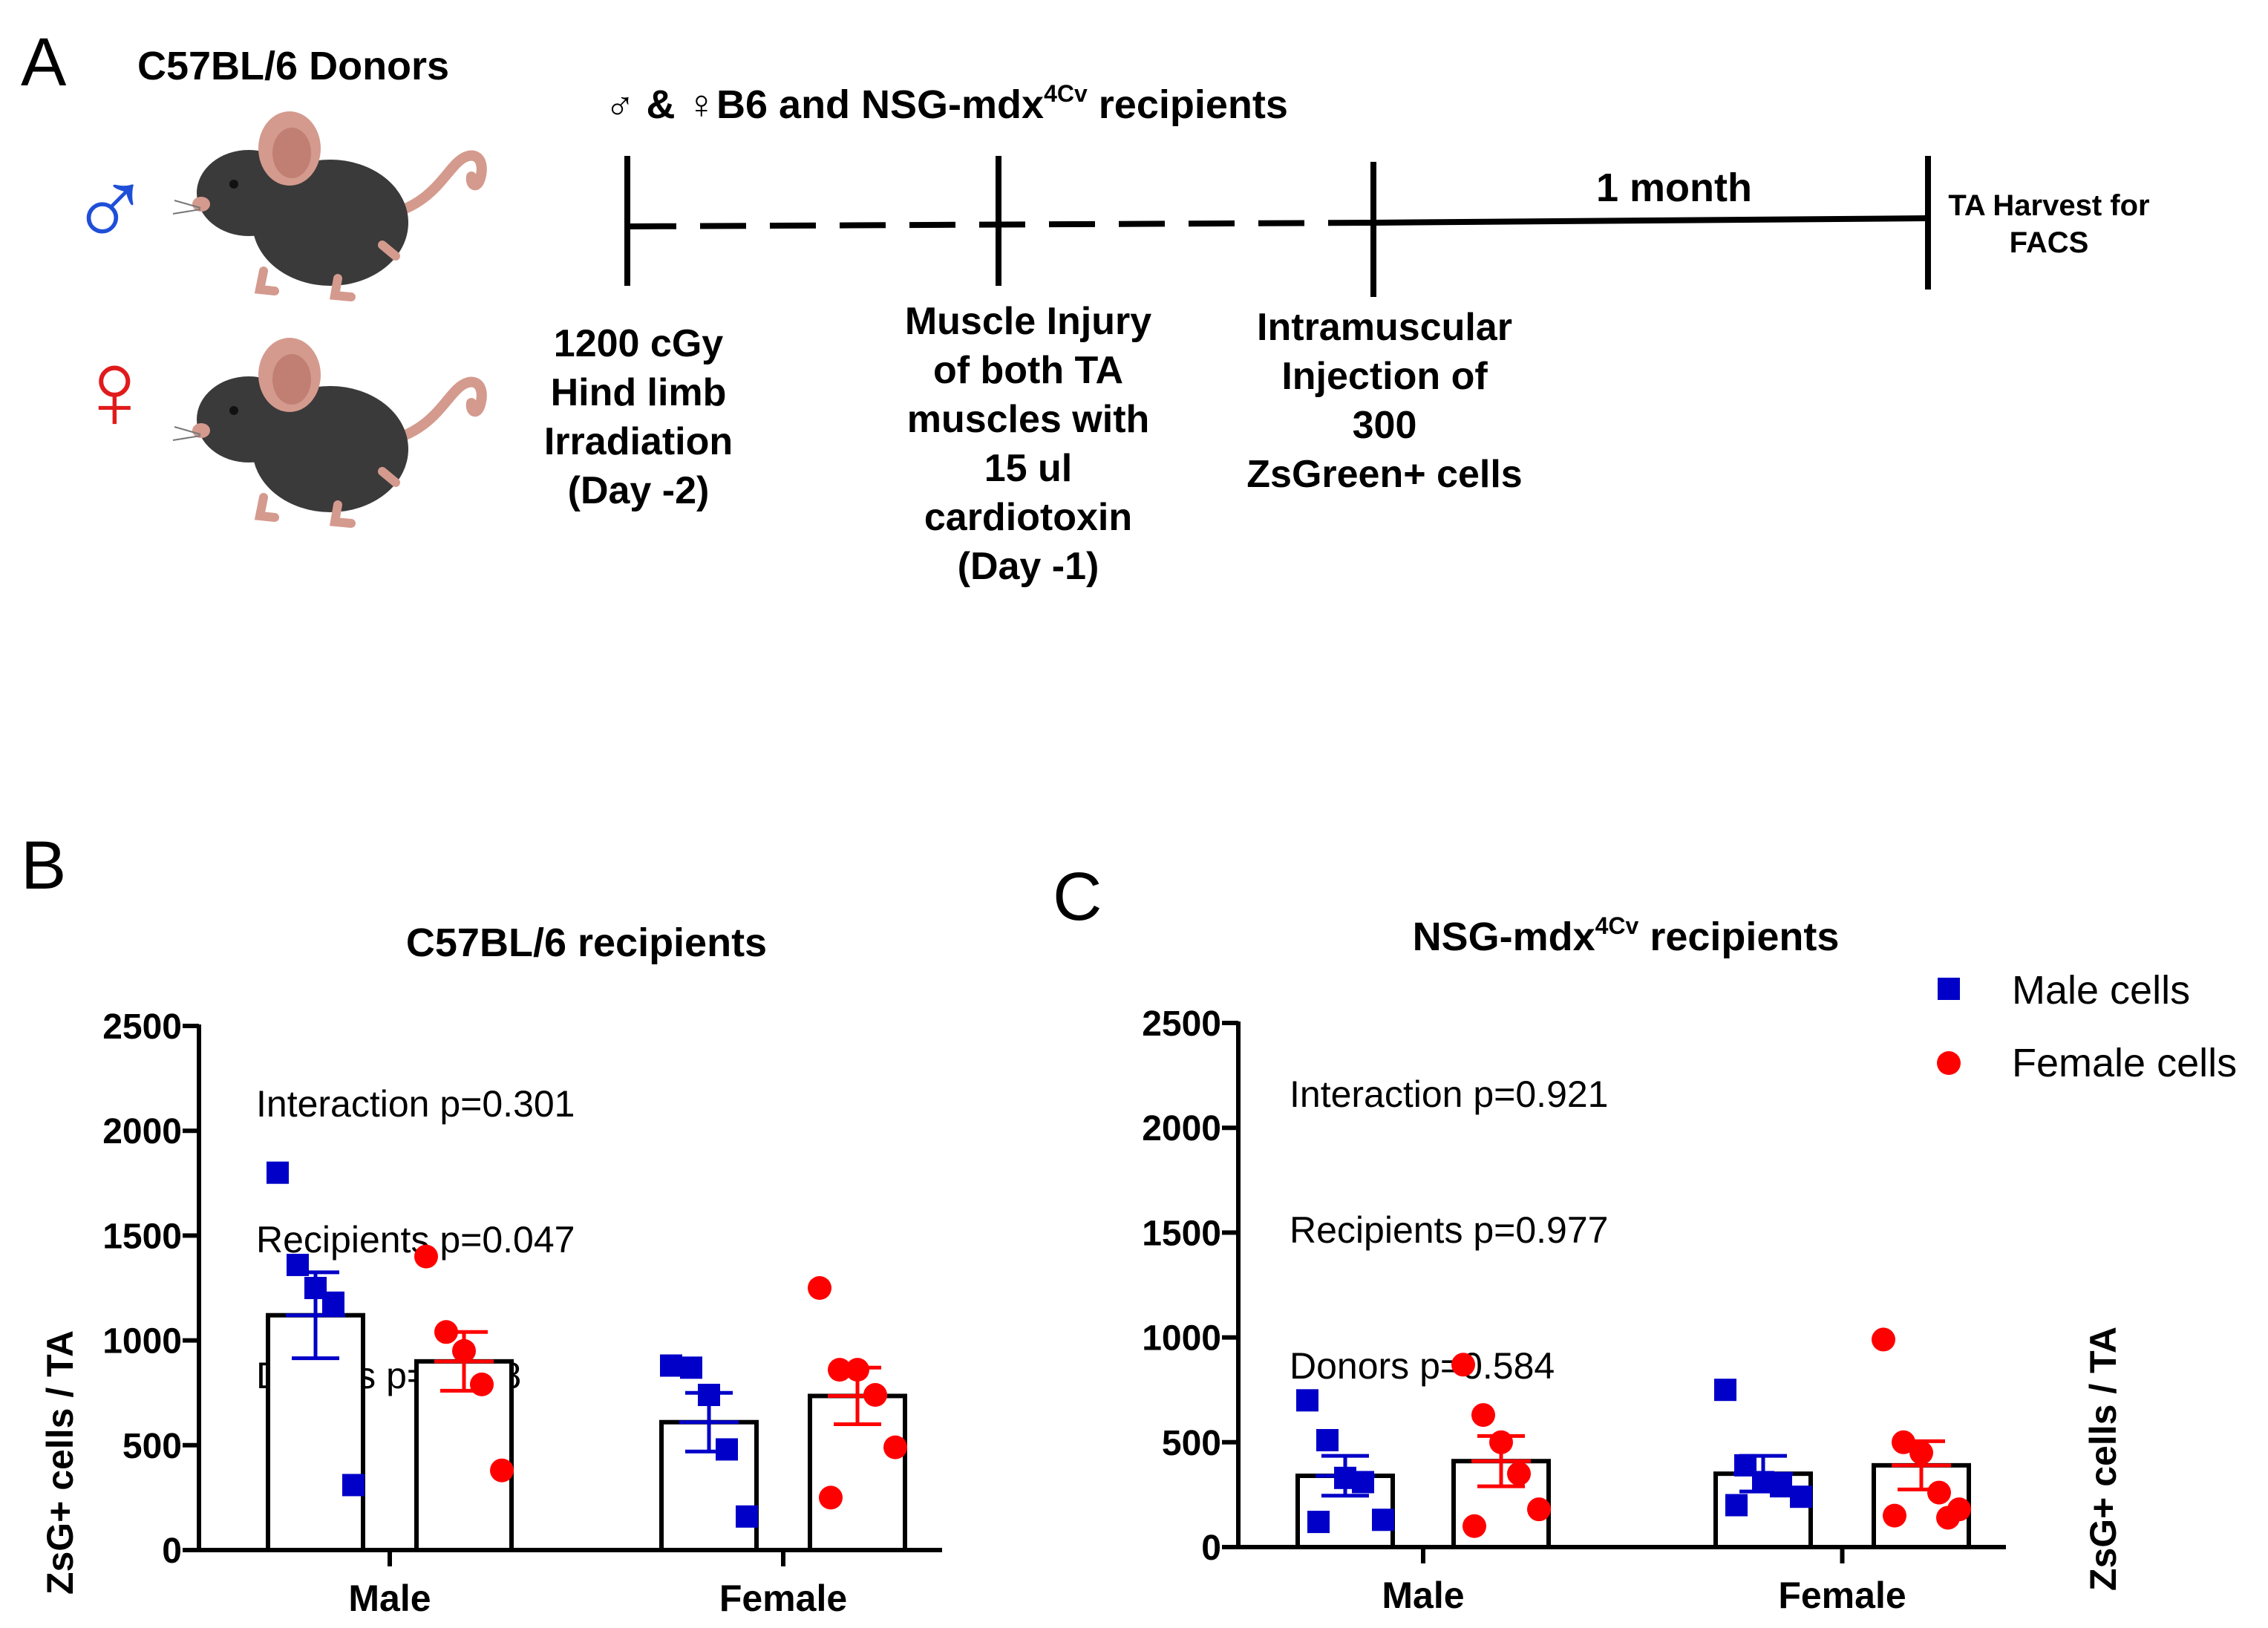 The image size is (2268, 1628). I want to click on chart-b-xtick-label: Female, so click(783, 1599).